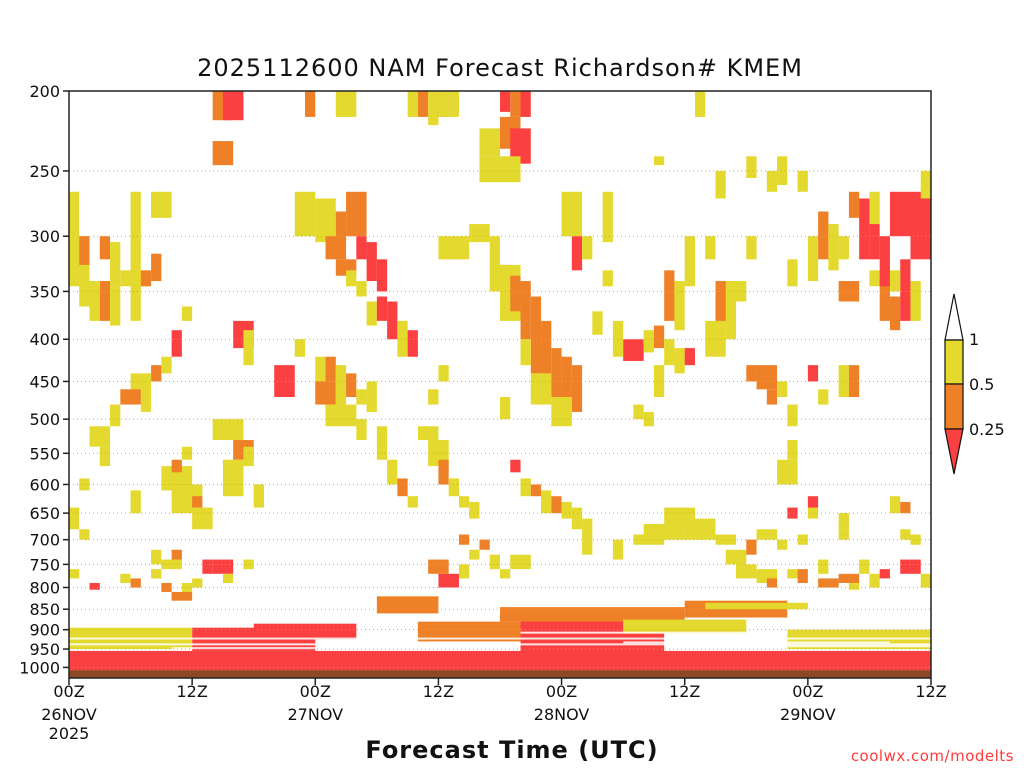 The height and width of the screenshot is (768, 1024). Describe the element at coordinates (44, 291) in the screenshot. I see `y-tick-label: 350` at that location.